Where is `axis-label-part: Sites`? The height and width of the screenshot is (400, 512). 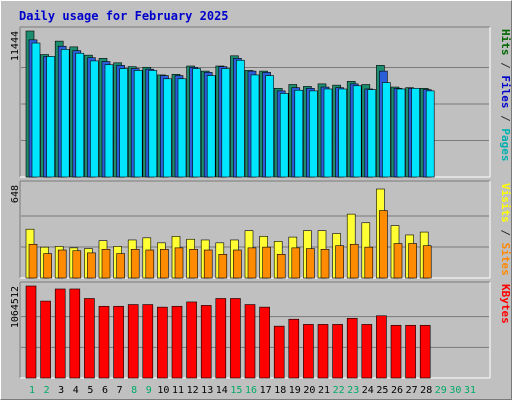 axis-label-part: Sites is located at coordinates (505, 259).